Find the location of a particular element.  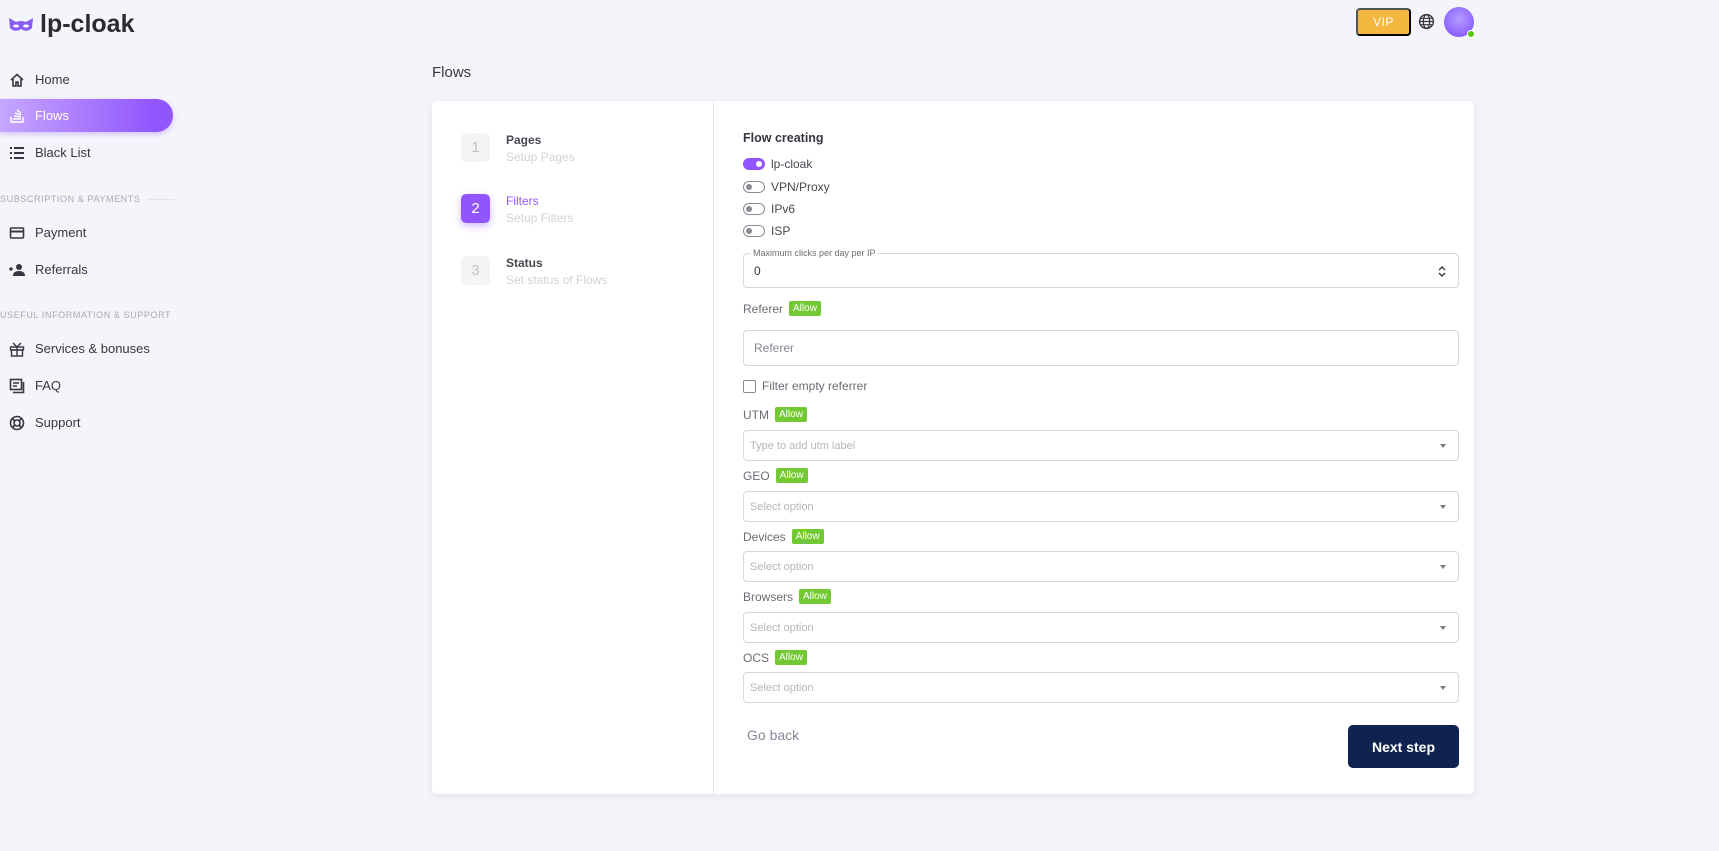

field-label: Maximum clicks per day per IP is located at coordinates (814, 253).